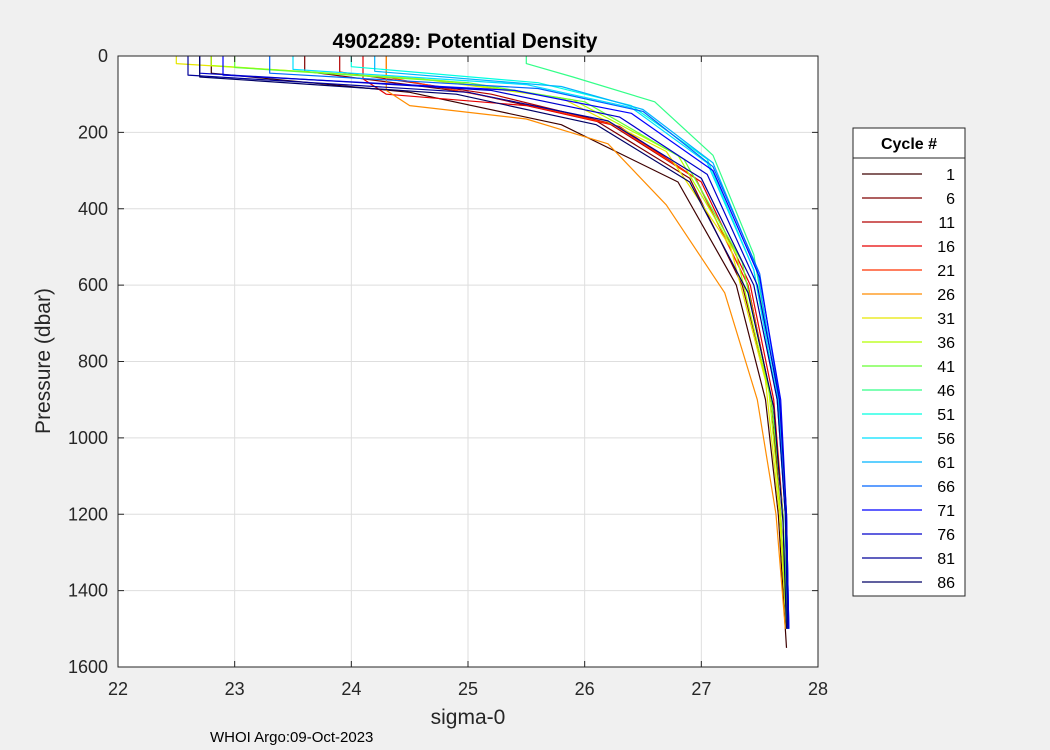 This screenshot has width=1050, height=750. Describe the element at coordinates (946, 319) in the screenshot. I see `legend-label: 31` at that location.